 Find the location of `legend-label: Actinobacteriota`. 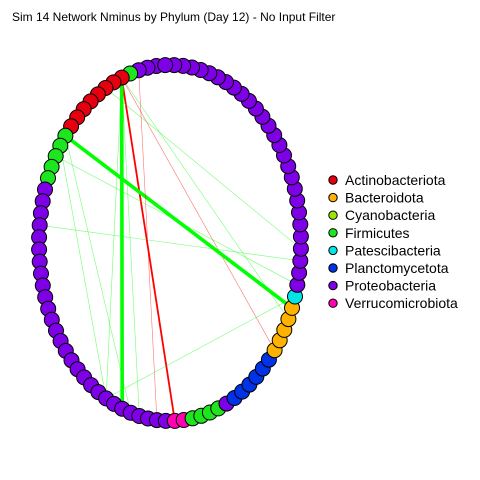

legend-label: Actinobacteriota is located at coordinates (395, 180).